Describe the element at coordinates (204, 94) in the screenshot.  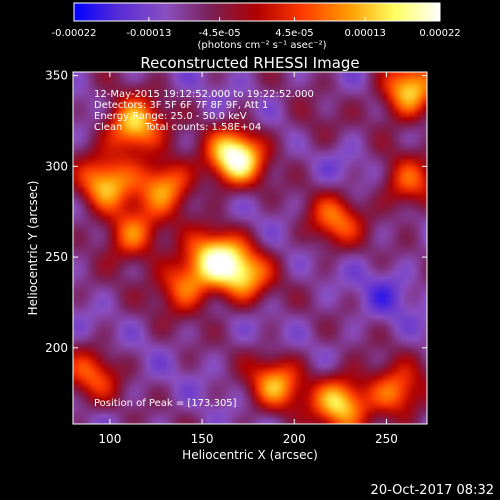
I see `annotation-time-range: 12-May-2015 19:12:52.000 to 19:22:52.000` at that location.